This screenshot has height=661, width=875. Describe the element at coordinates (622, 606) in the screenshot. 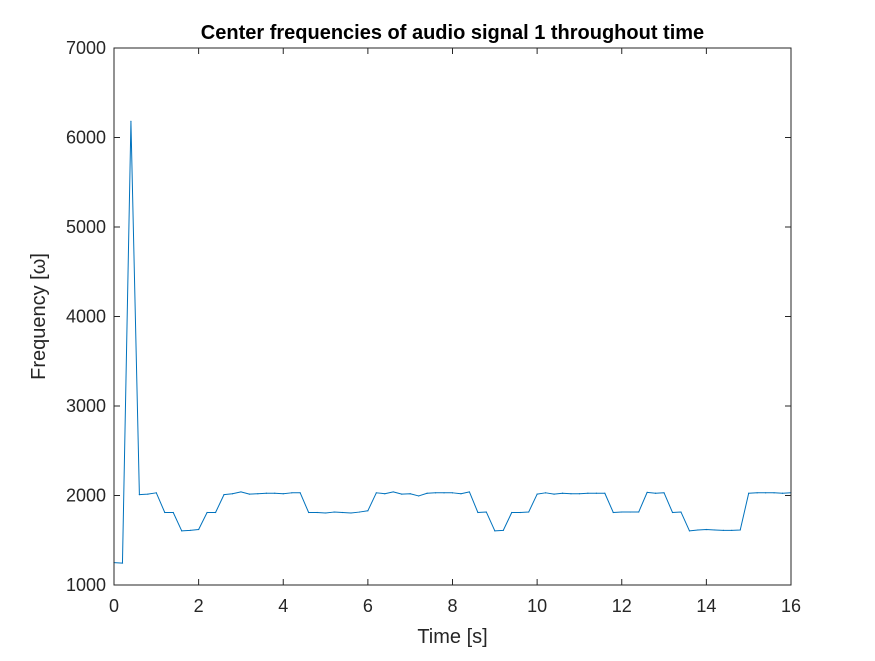

I see `x-tick-label: 12` at that location.